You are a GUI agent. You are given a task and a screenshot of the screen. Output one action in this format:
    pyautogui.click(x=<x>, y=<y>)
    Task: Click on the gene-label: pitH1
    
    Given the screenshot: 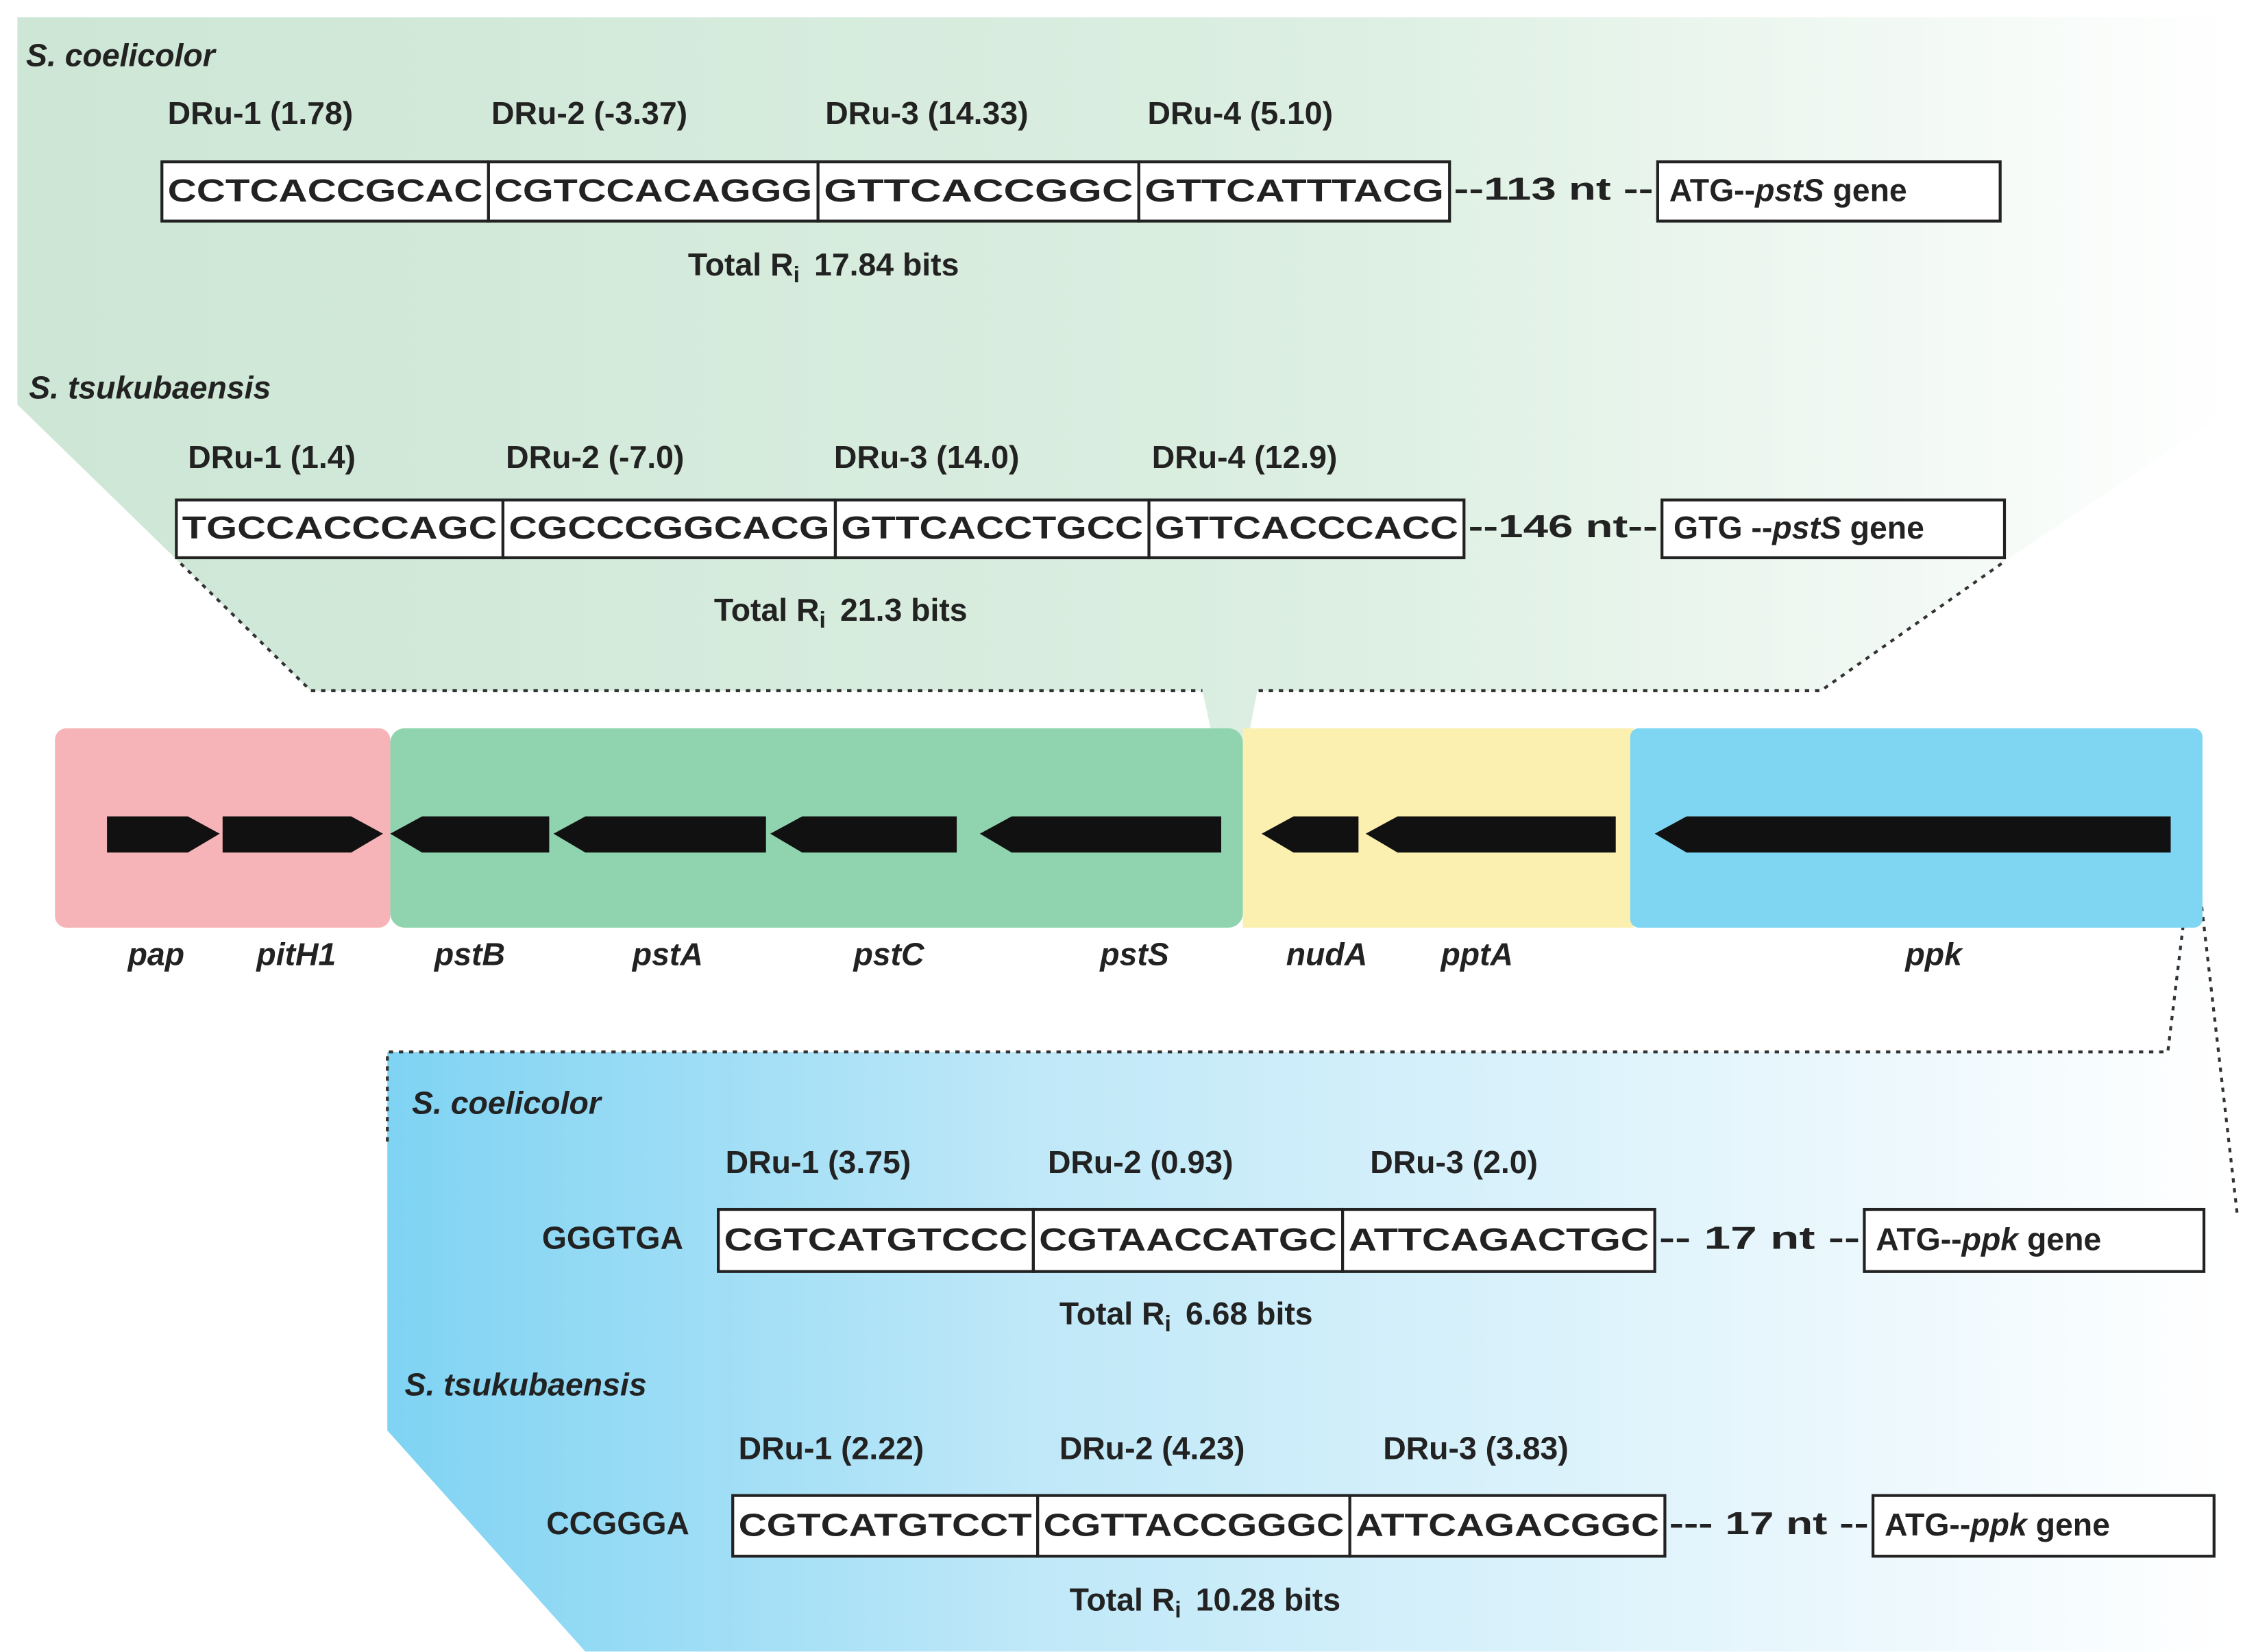 What is the action you would take?
    pyautogui.click(x=295, y=954)
    